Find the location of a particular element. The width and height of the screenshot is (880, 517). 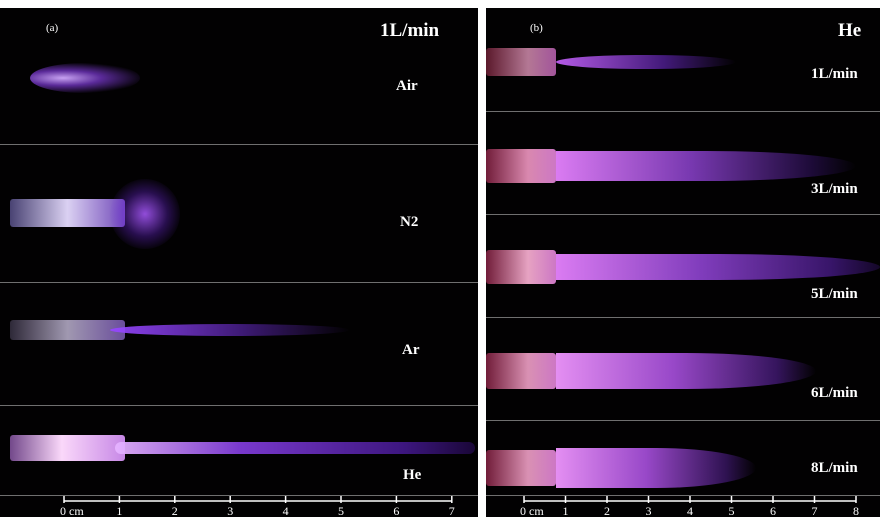

flow-label: 1L/min is located at coordinates (834, 74).